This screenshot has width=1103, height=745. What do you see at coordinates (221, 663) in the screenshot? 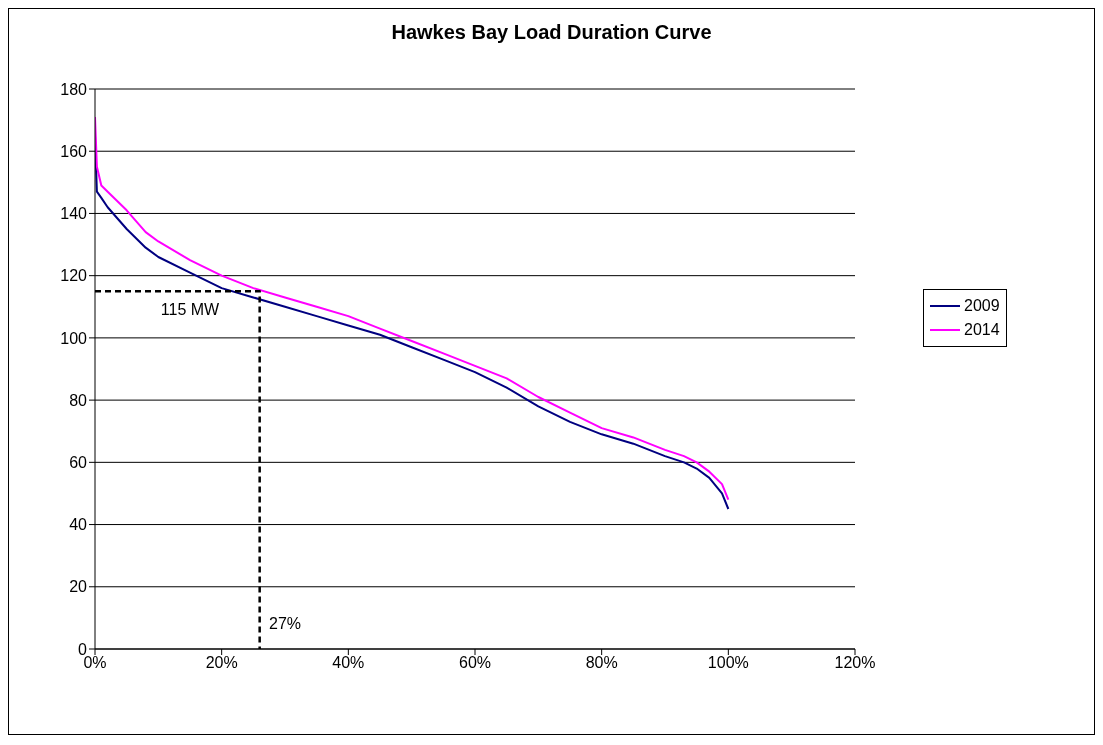
I see `x-tick-label: 20%` at bounding box center [221, 663].